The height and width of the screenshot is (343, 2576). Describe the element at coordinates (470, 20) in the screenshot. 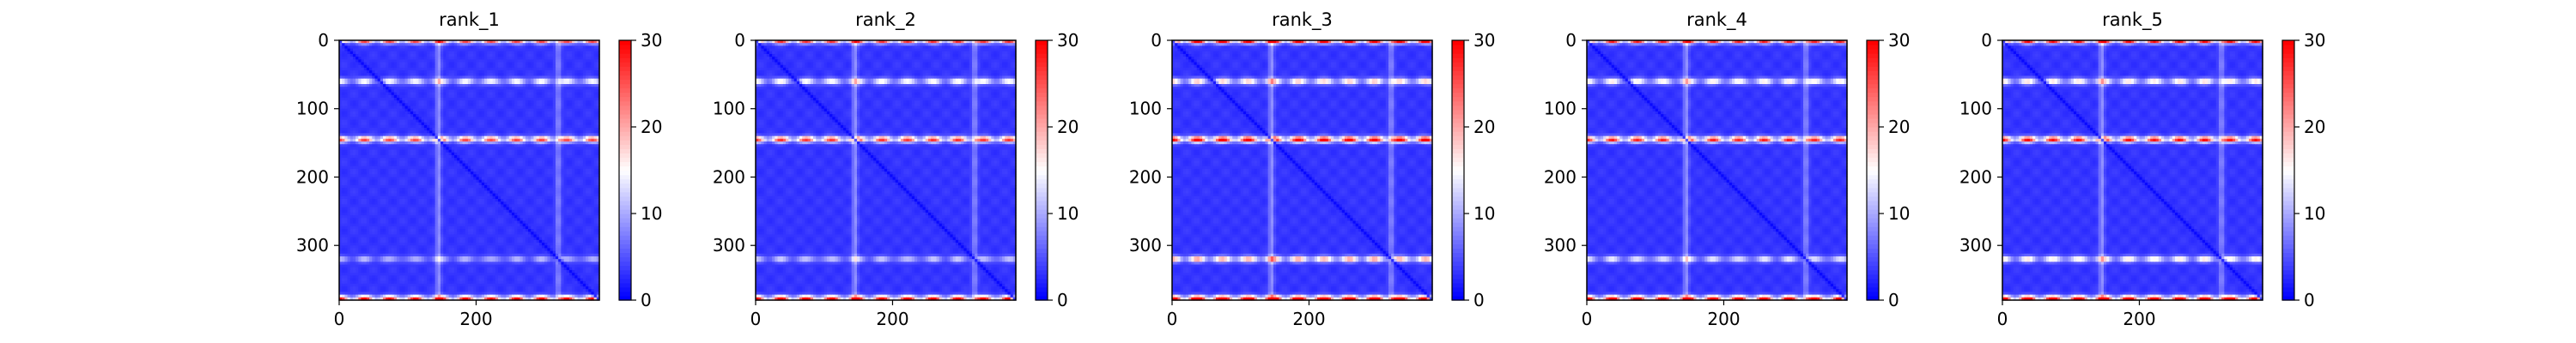

I see `panel-title: rank_1` at that location.